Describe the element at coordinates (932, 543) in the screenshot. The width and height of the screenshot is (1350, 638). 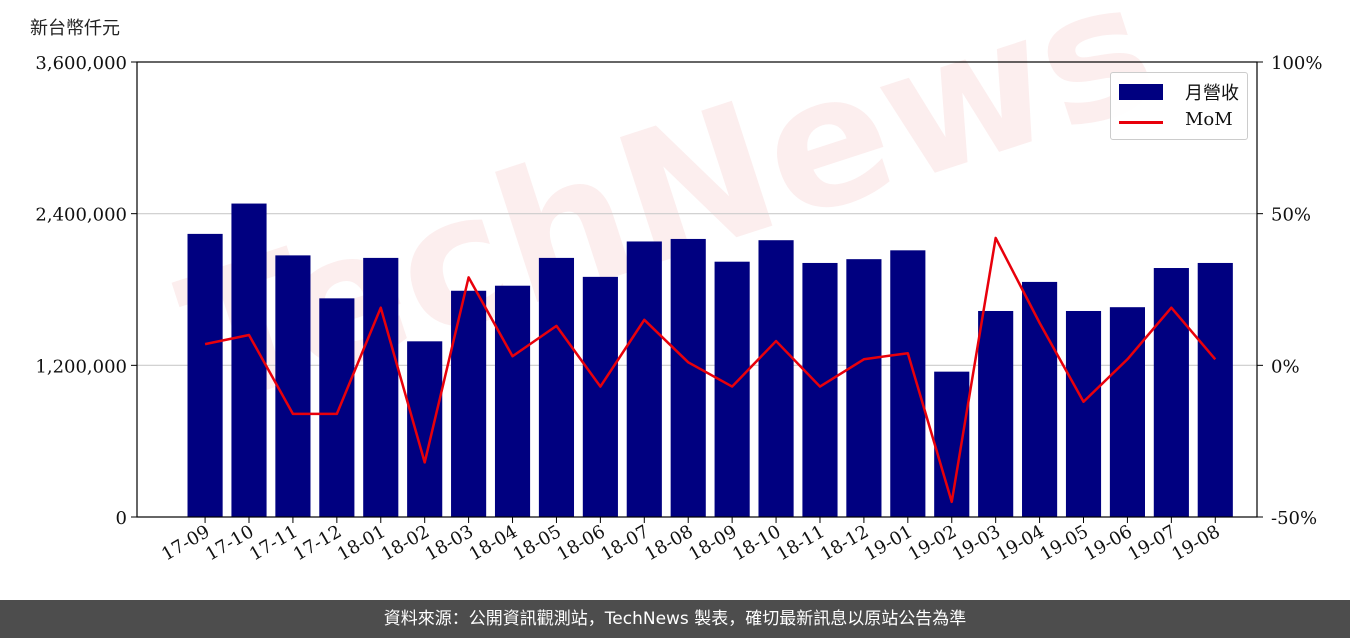
I see `x-tick-label: 19-02` at that location.